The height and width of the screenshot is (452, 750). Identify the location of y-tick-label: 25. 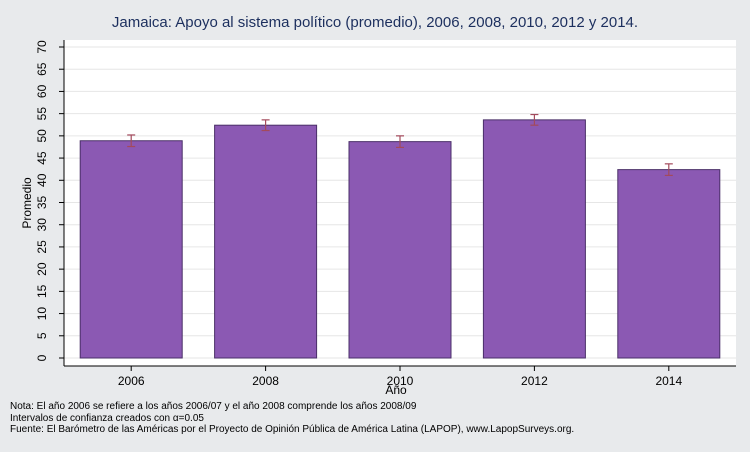
(42, 247).